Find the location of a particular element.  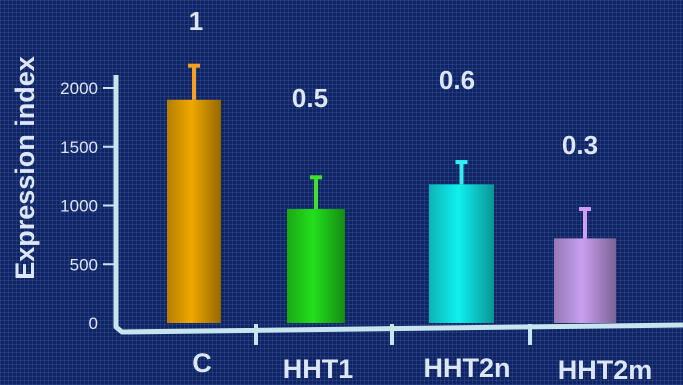

data-label-hht2n: 0.6 is located at coordinates (457, 80).